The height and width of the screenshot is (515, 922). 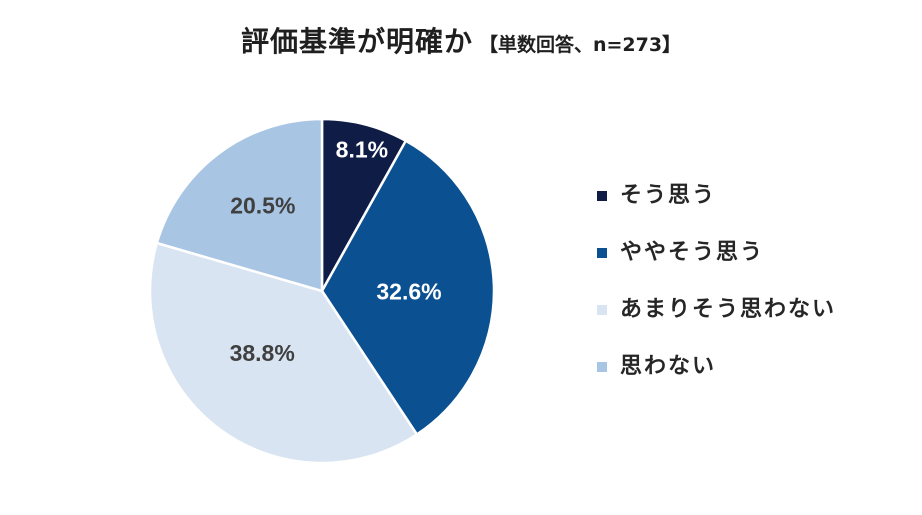 What do you see at coordinates (716, 281) in the screenshot?
I see `chart-legend: そう思う ややそう思う あまりそう思わない 思わない` at bounding box center [716, 281].